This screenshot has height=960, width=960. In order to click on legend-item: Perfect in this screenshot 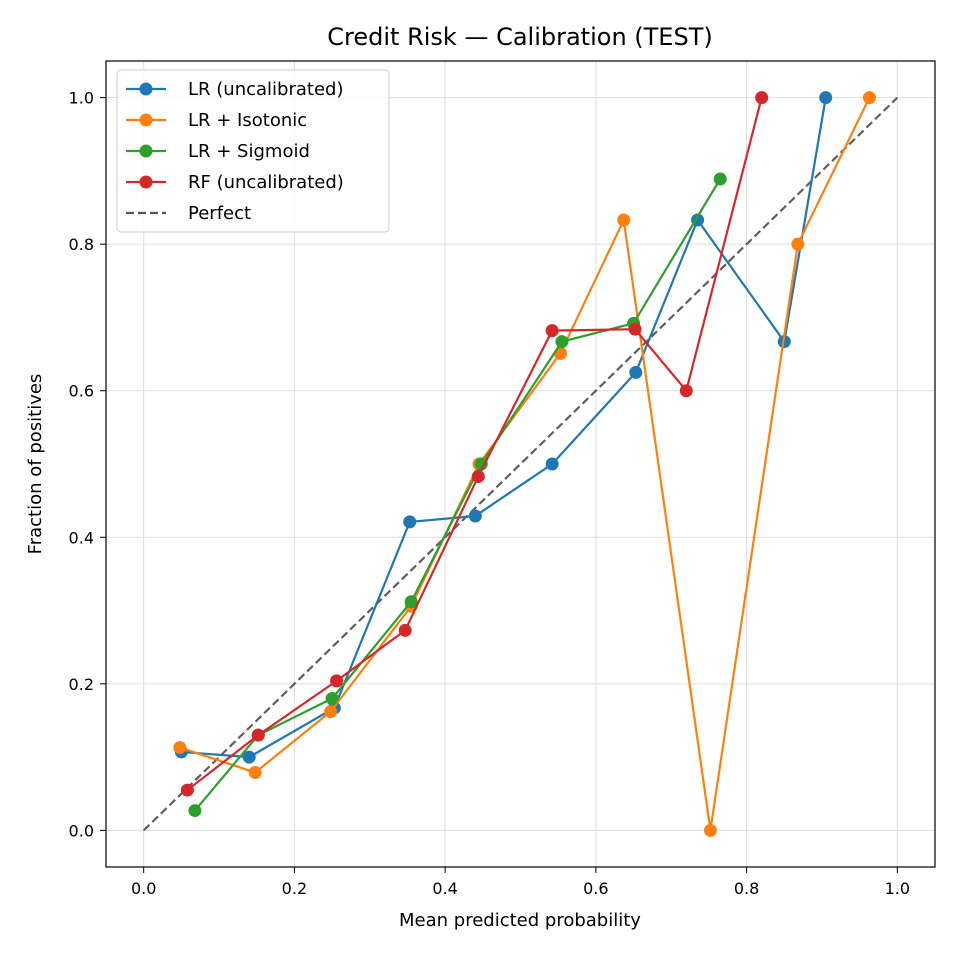, I will do `click(188, 213)`.